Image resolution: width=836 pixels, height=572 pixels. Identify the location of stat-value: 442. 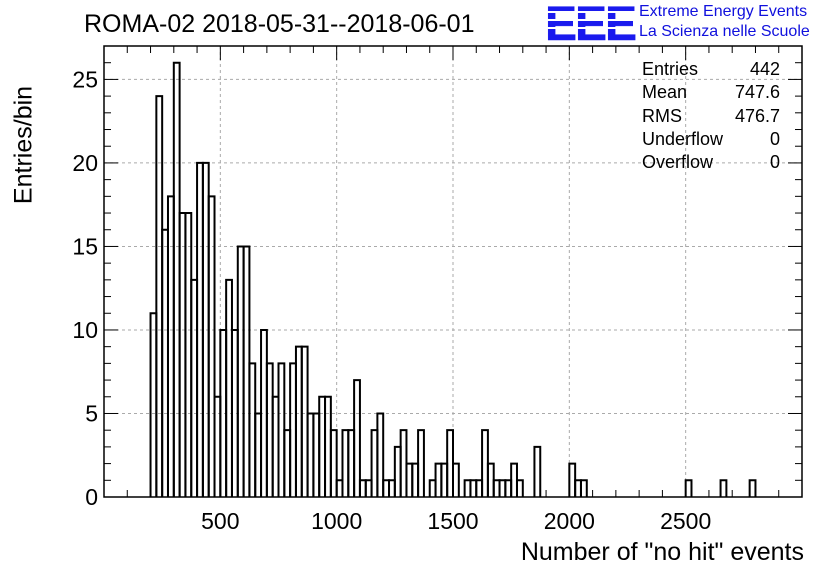
(764, 69).